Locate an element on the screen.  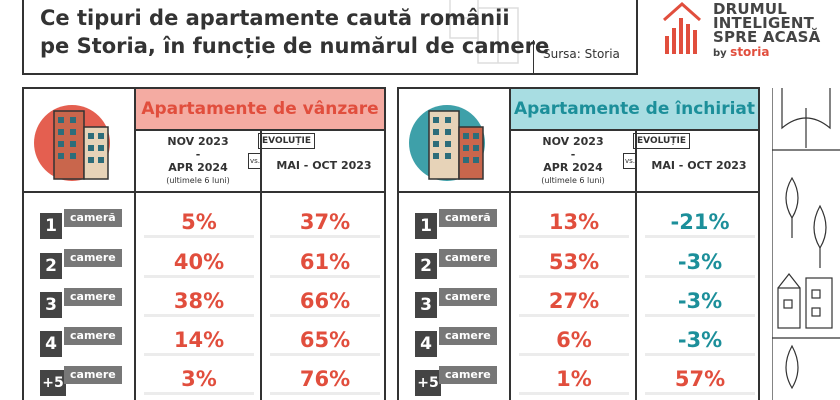
title-line-1: Ce tipuri de apartamente caută românii is located at coordinates (275, 18).